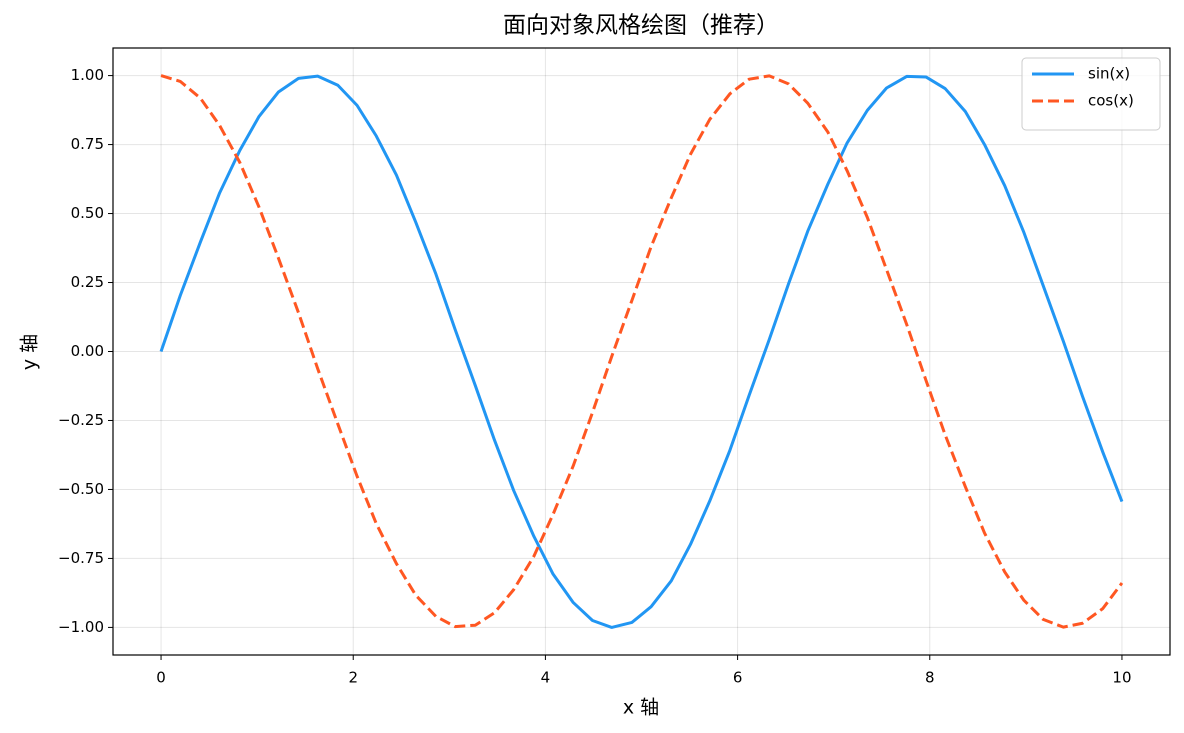  Describe the element at coordinates (161, 678) in the screenshot. I see `x-tick-label: 0` at that location.